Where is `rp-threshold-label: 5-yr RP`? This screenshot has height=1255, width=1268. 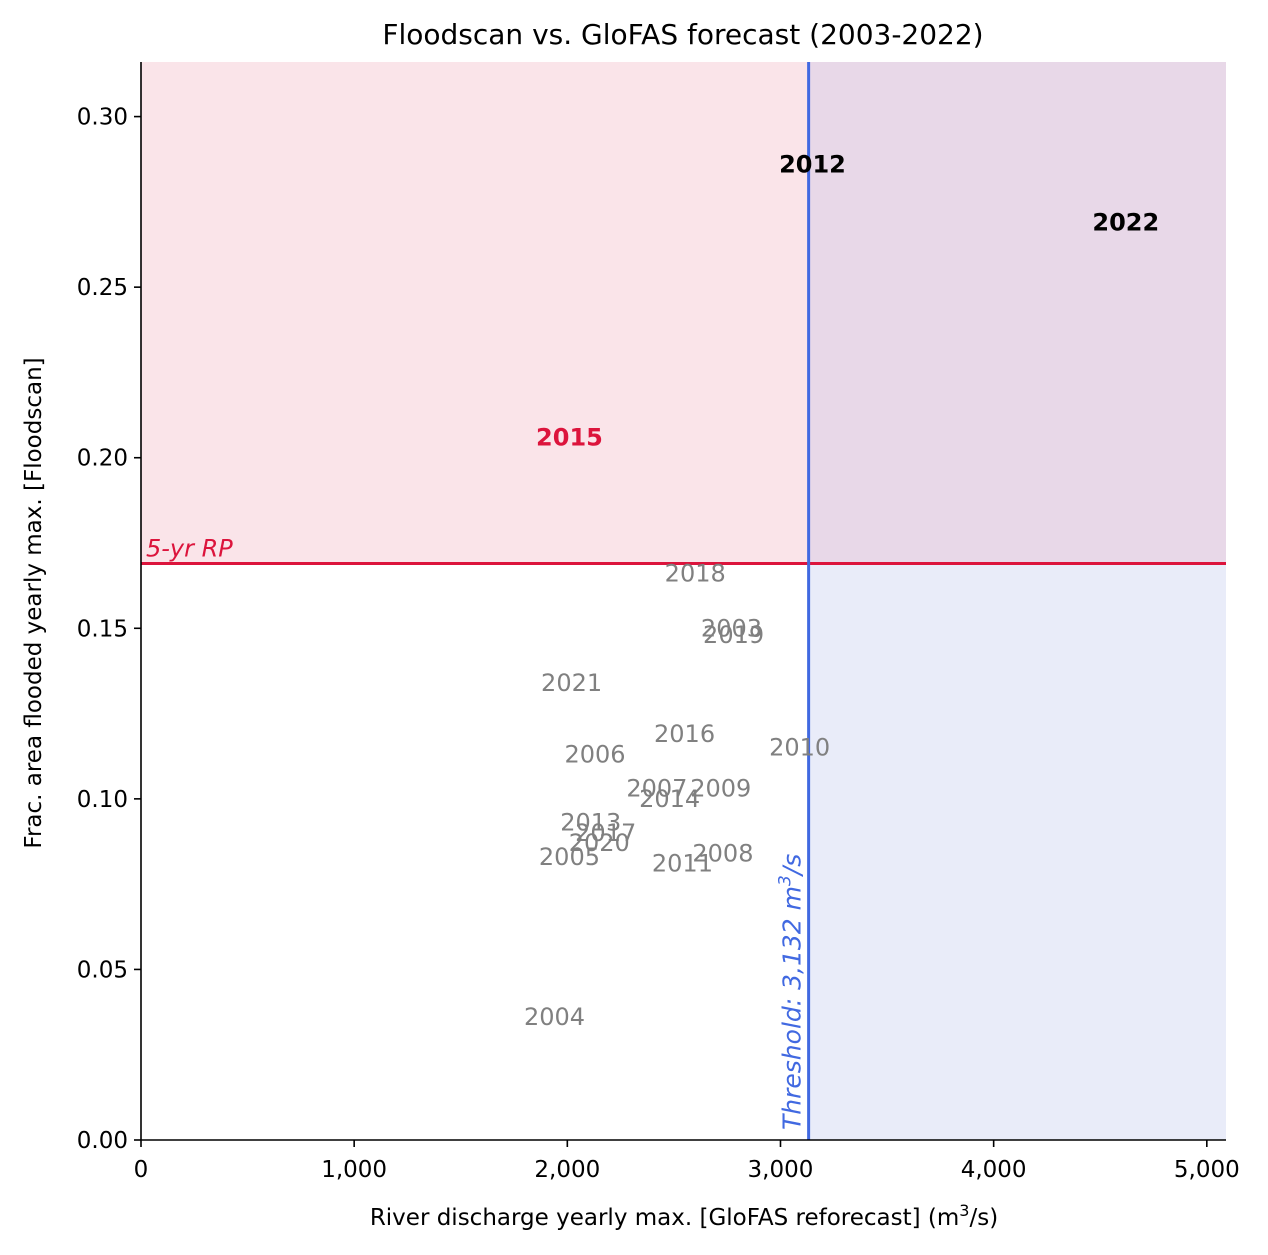
rp-threshold-label: 5-yr RP is located at coordinates (189, 548).